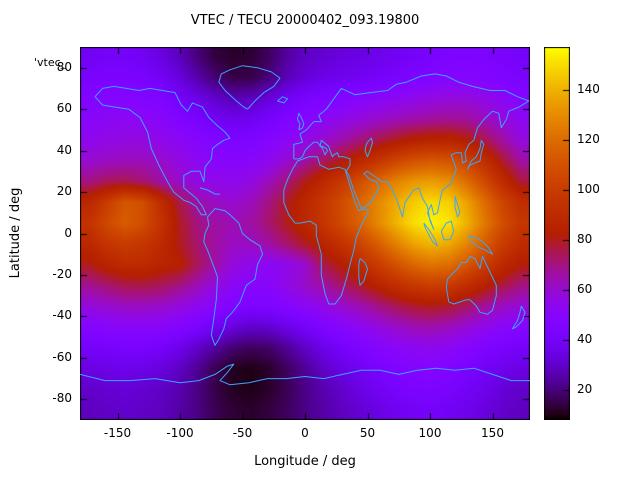  What do you see at coordinates (492, 433) in the screenshot?
I see `x-tick-label: 150` at bounding box center [492, 433].